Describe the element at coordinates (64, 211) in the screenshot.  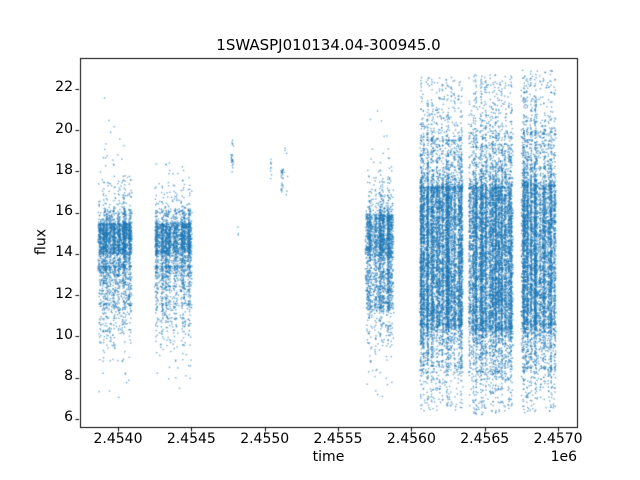
I see `y-tick-label: 16` at that location.